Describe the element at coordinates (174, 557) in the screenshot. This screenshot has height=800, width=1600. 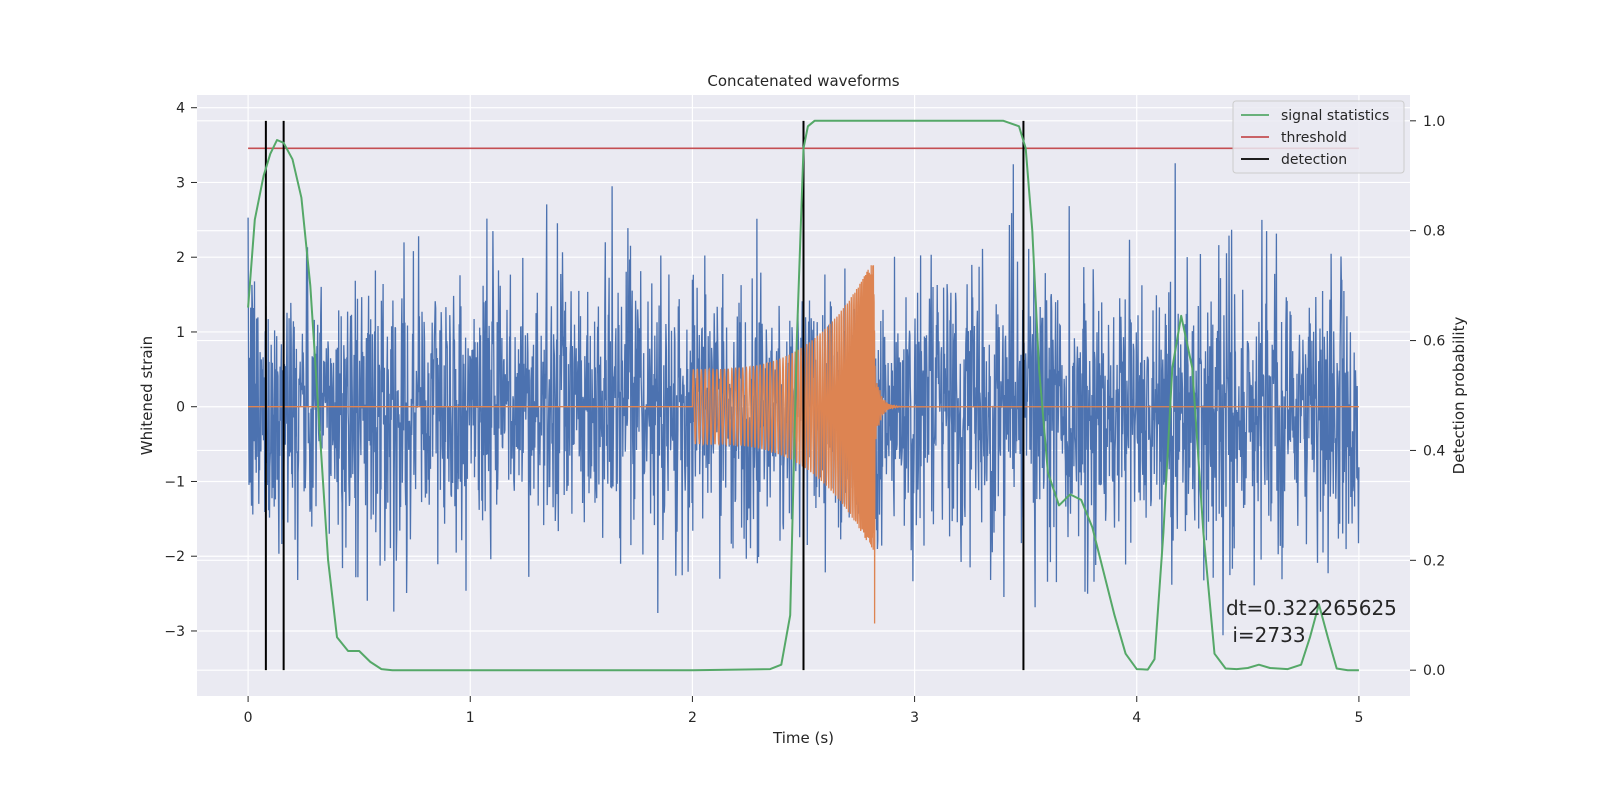
I see `y-left-tick-label: −2` at that location.